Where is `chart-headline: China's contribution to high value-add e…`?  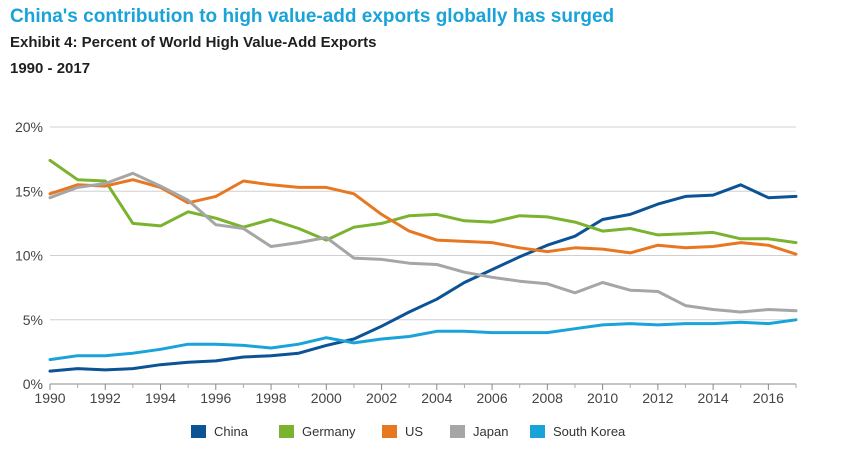
chart-headline: China's contribution to high value-add e… is located at coordinates (312, 16).